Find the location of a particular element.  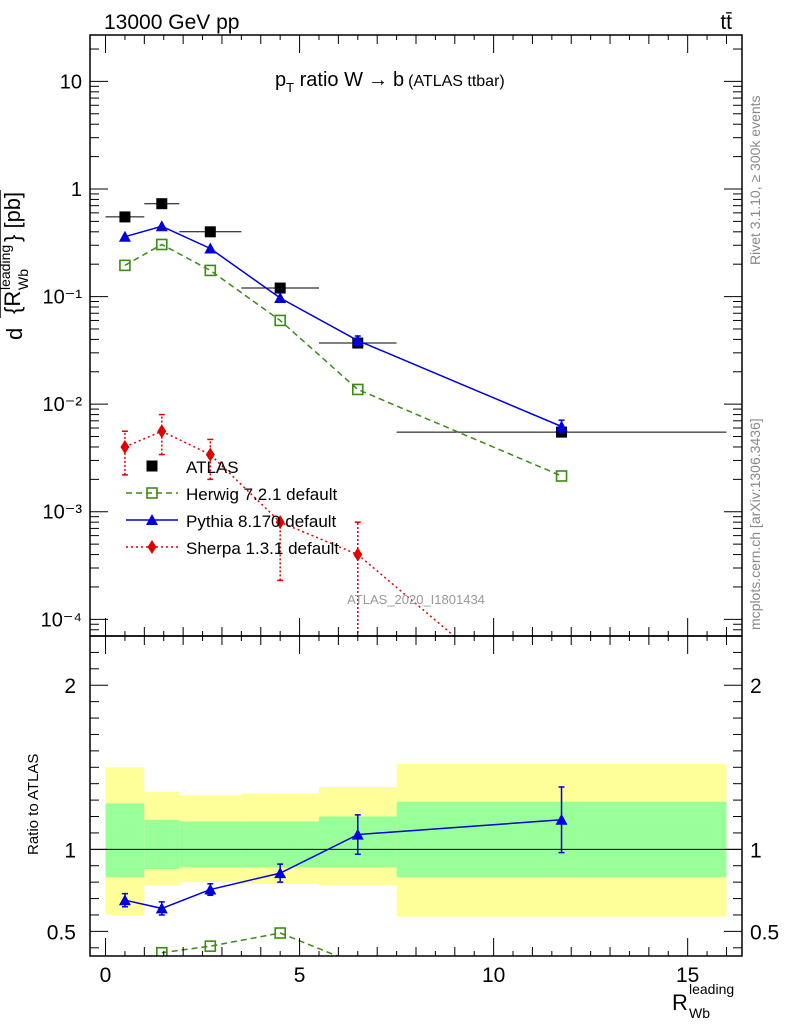

x-tick-label: 5 is located at coordinates (300, 975).